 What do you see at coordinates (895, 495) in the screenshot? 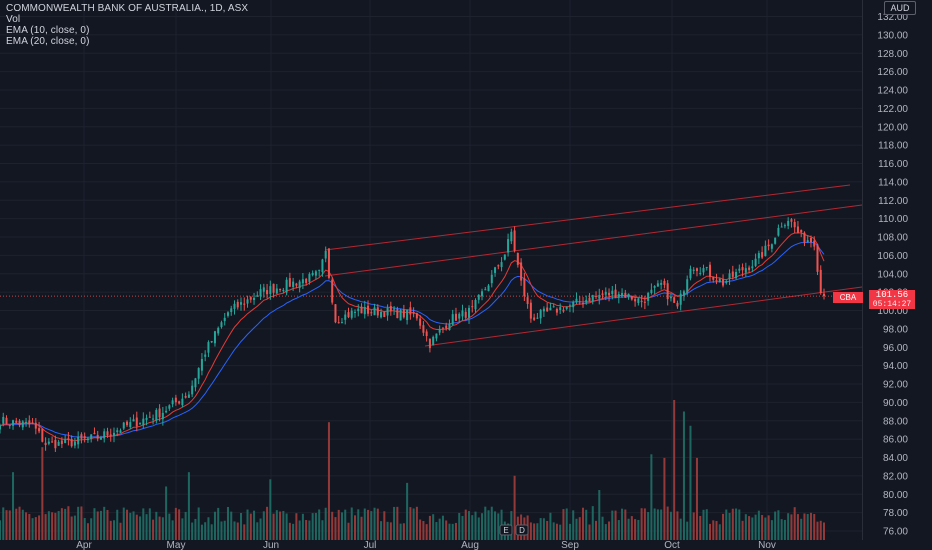
I see `y-tick-label: 80.00` at bounding box center [895, 495].